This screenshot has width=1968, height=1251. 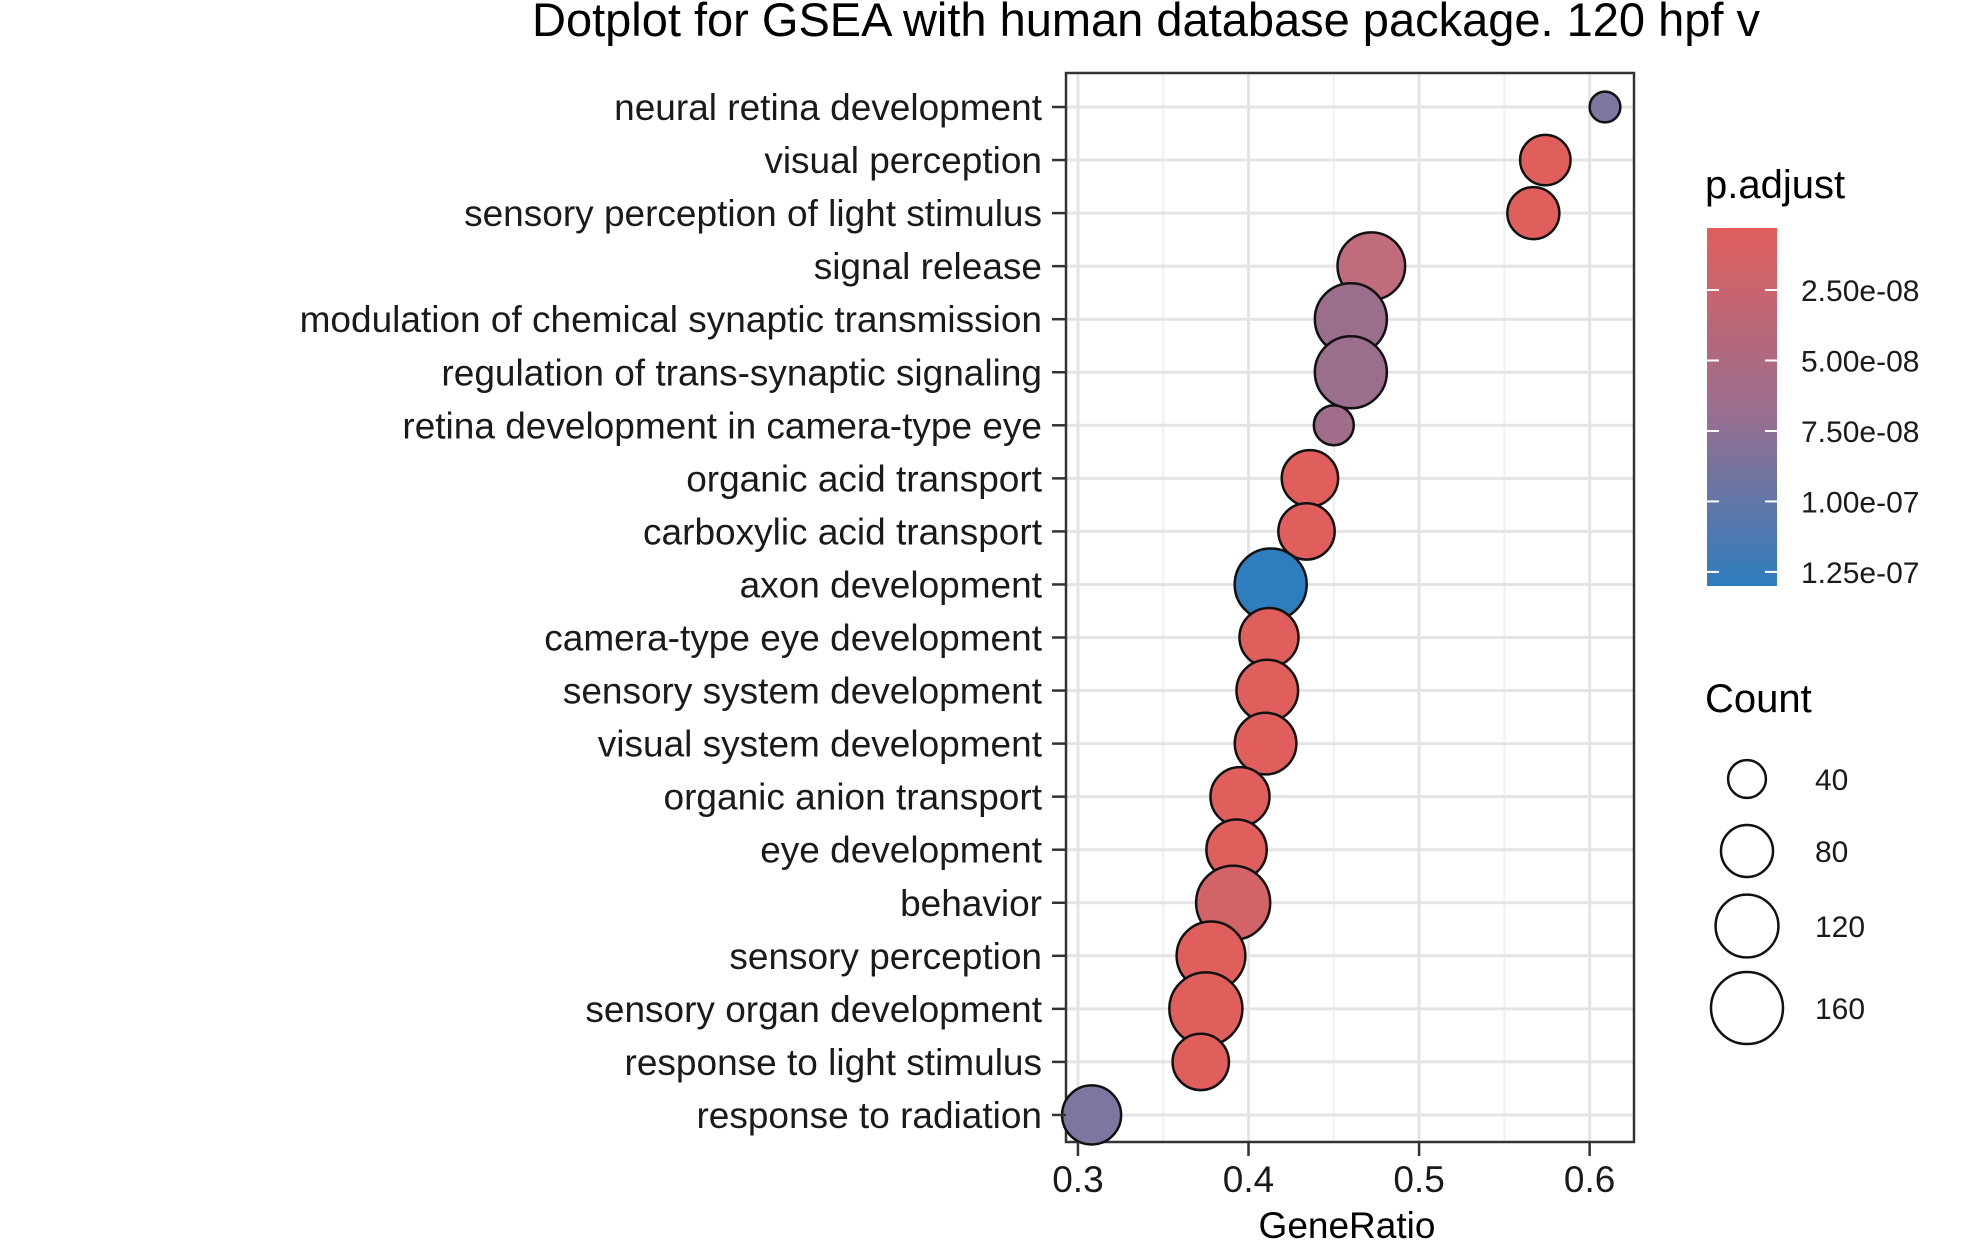 What do you see at coordinates (1860, 502) in the screenshot?
I see `p-adjust-legend-label: 1.00e-07` at bounding box center [1860, 502].